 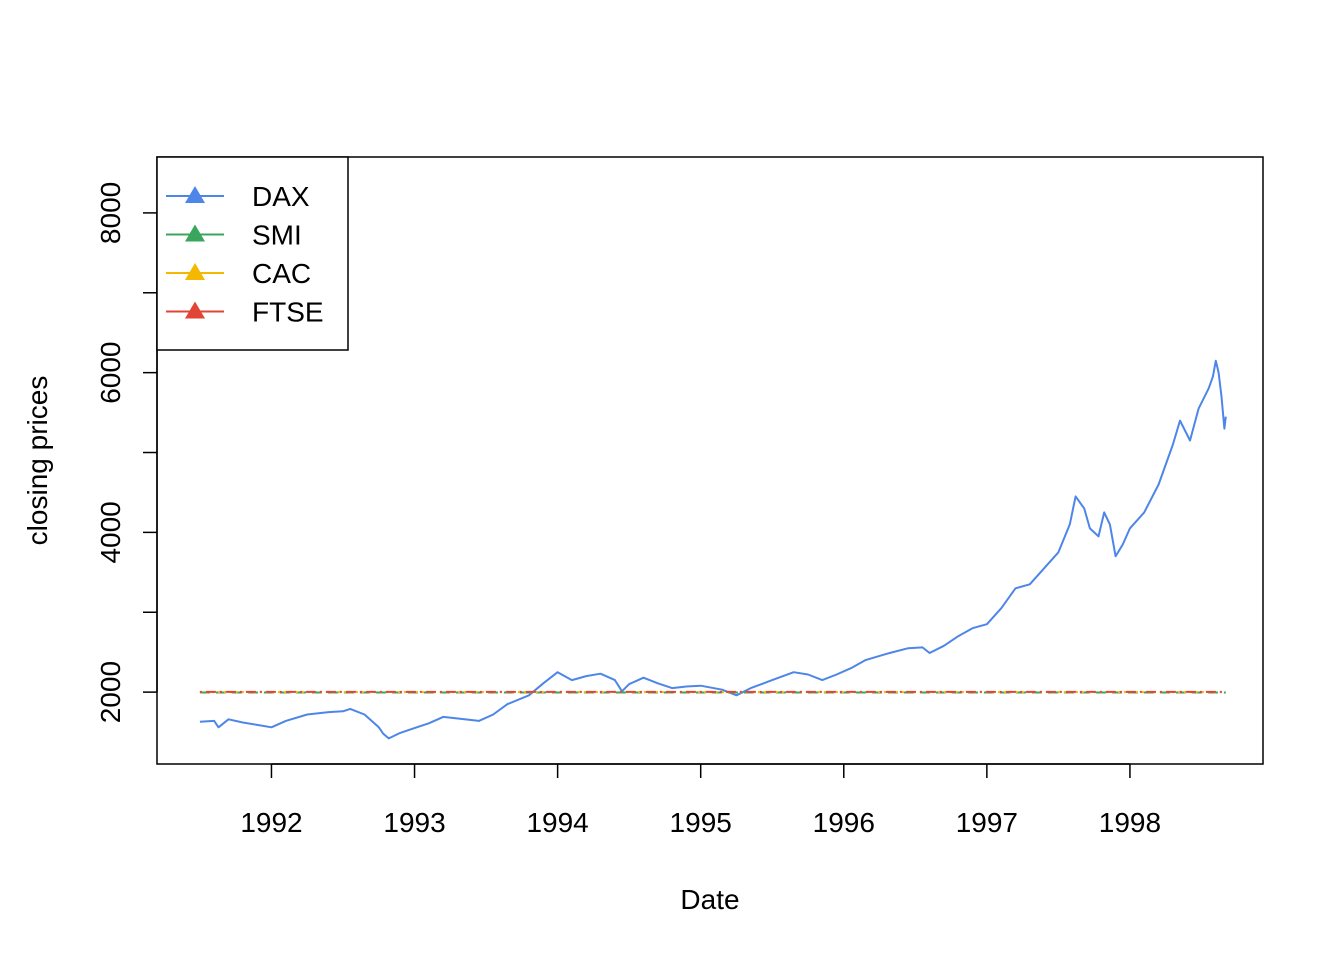 I want to click on x-tick-label: 1994, so click(x=557, y=822).